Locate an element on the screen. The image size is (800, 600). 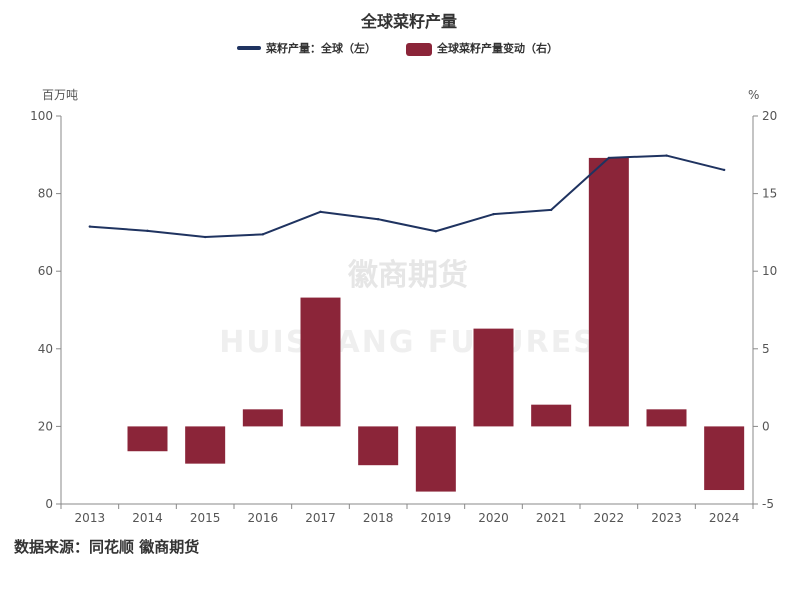
production-point-2019 is located at coordinates (436, 231).